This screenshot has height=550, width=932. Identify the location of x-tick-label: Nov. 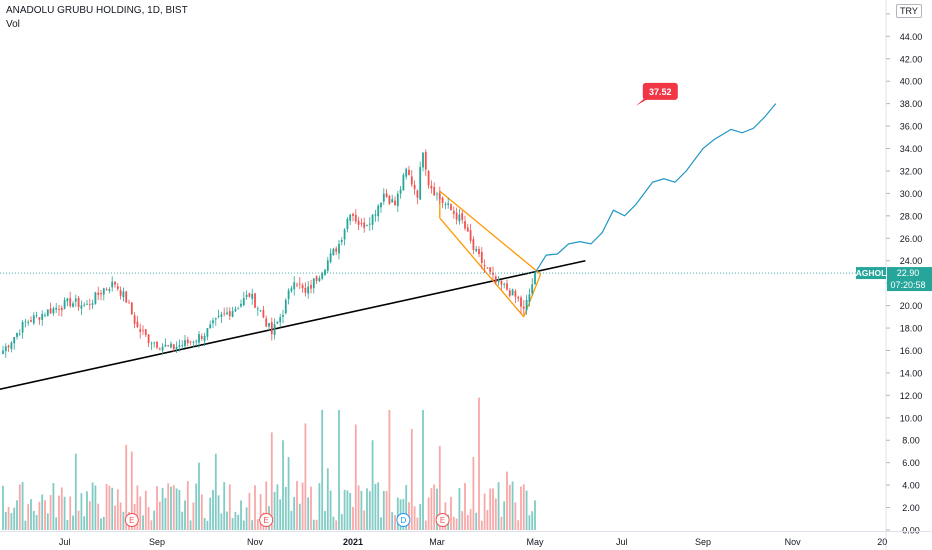
(793, 542).